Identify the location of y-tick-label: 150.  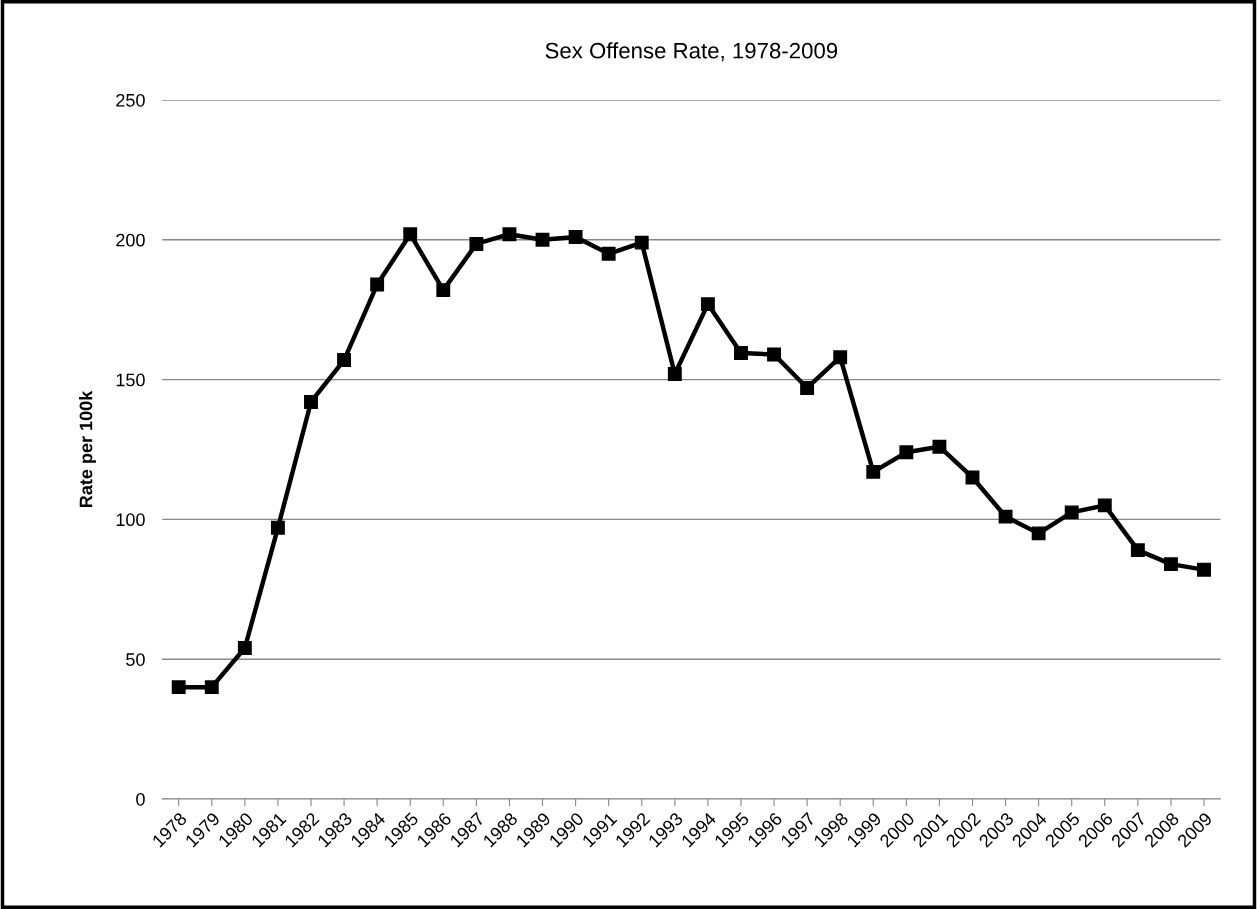
(130, 380).